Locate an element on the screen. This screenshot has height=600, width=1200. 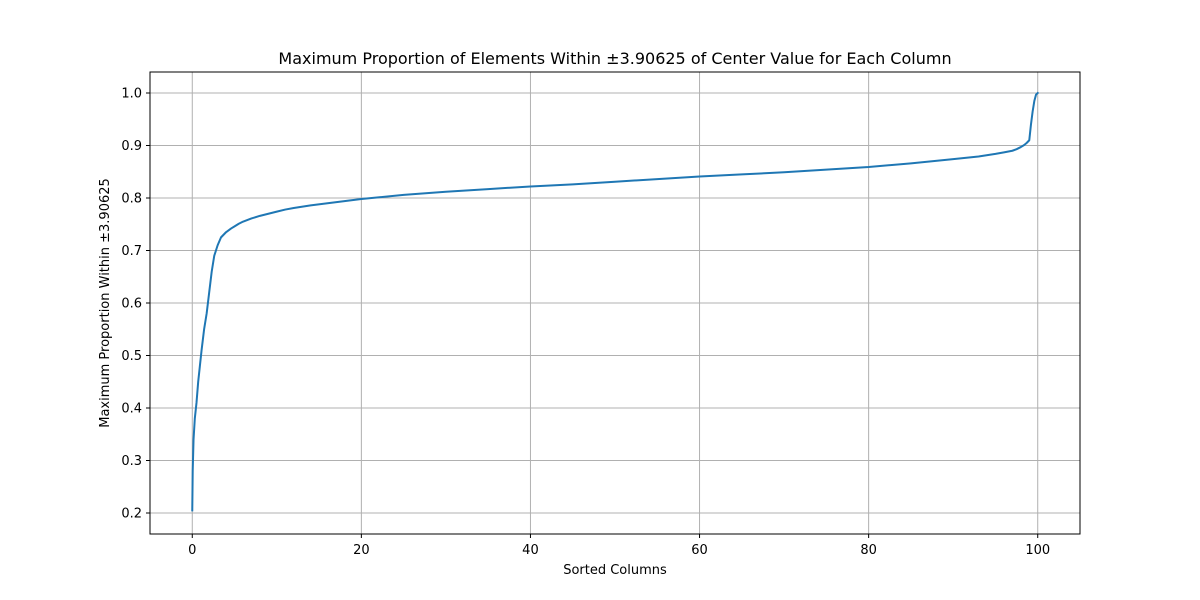
y-tick-label: 0.4 is located at coordinates (131, 409).